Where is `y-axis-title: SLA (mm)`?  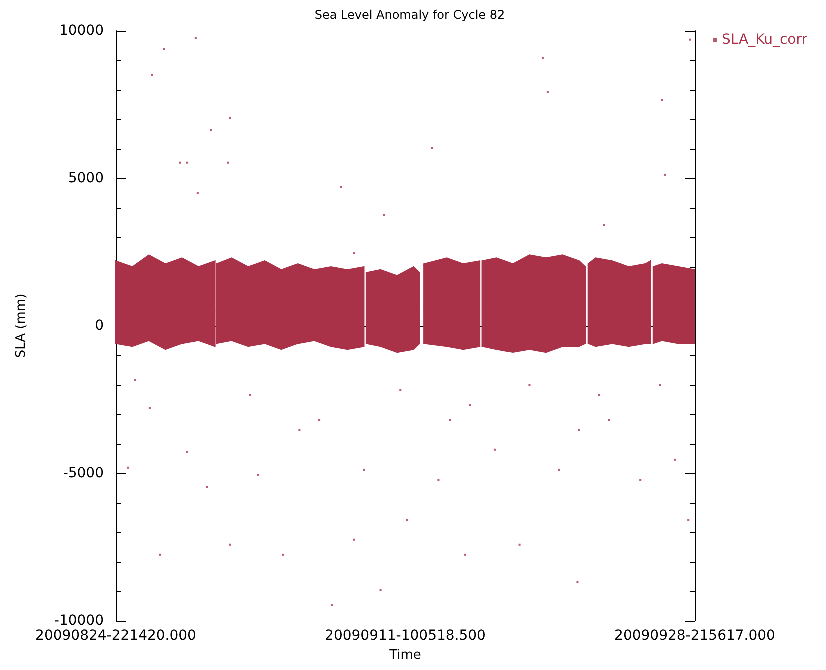 y-axis-title: SLA (mm) is located at coordinates (21, 326).